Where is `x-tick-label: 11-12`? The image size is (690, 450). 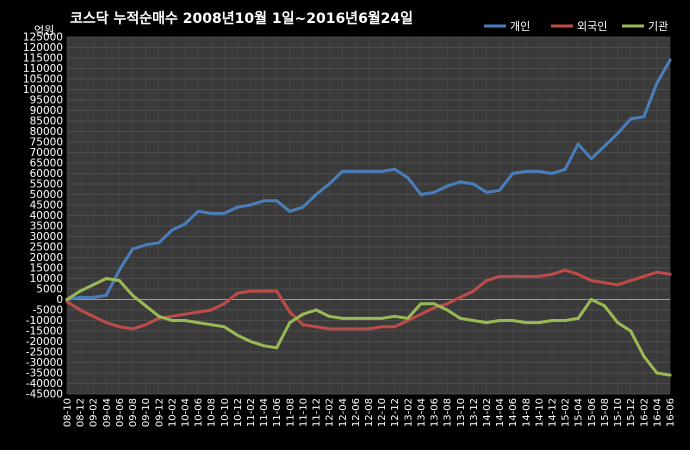
x-tick-label: 11-12 is located at coordinates (317, 412).